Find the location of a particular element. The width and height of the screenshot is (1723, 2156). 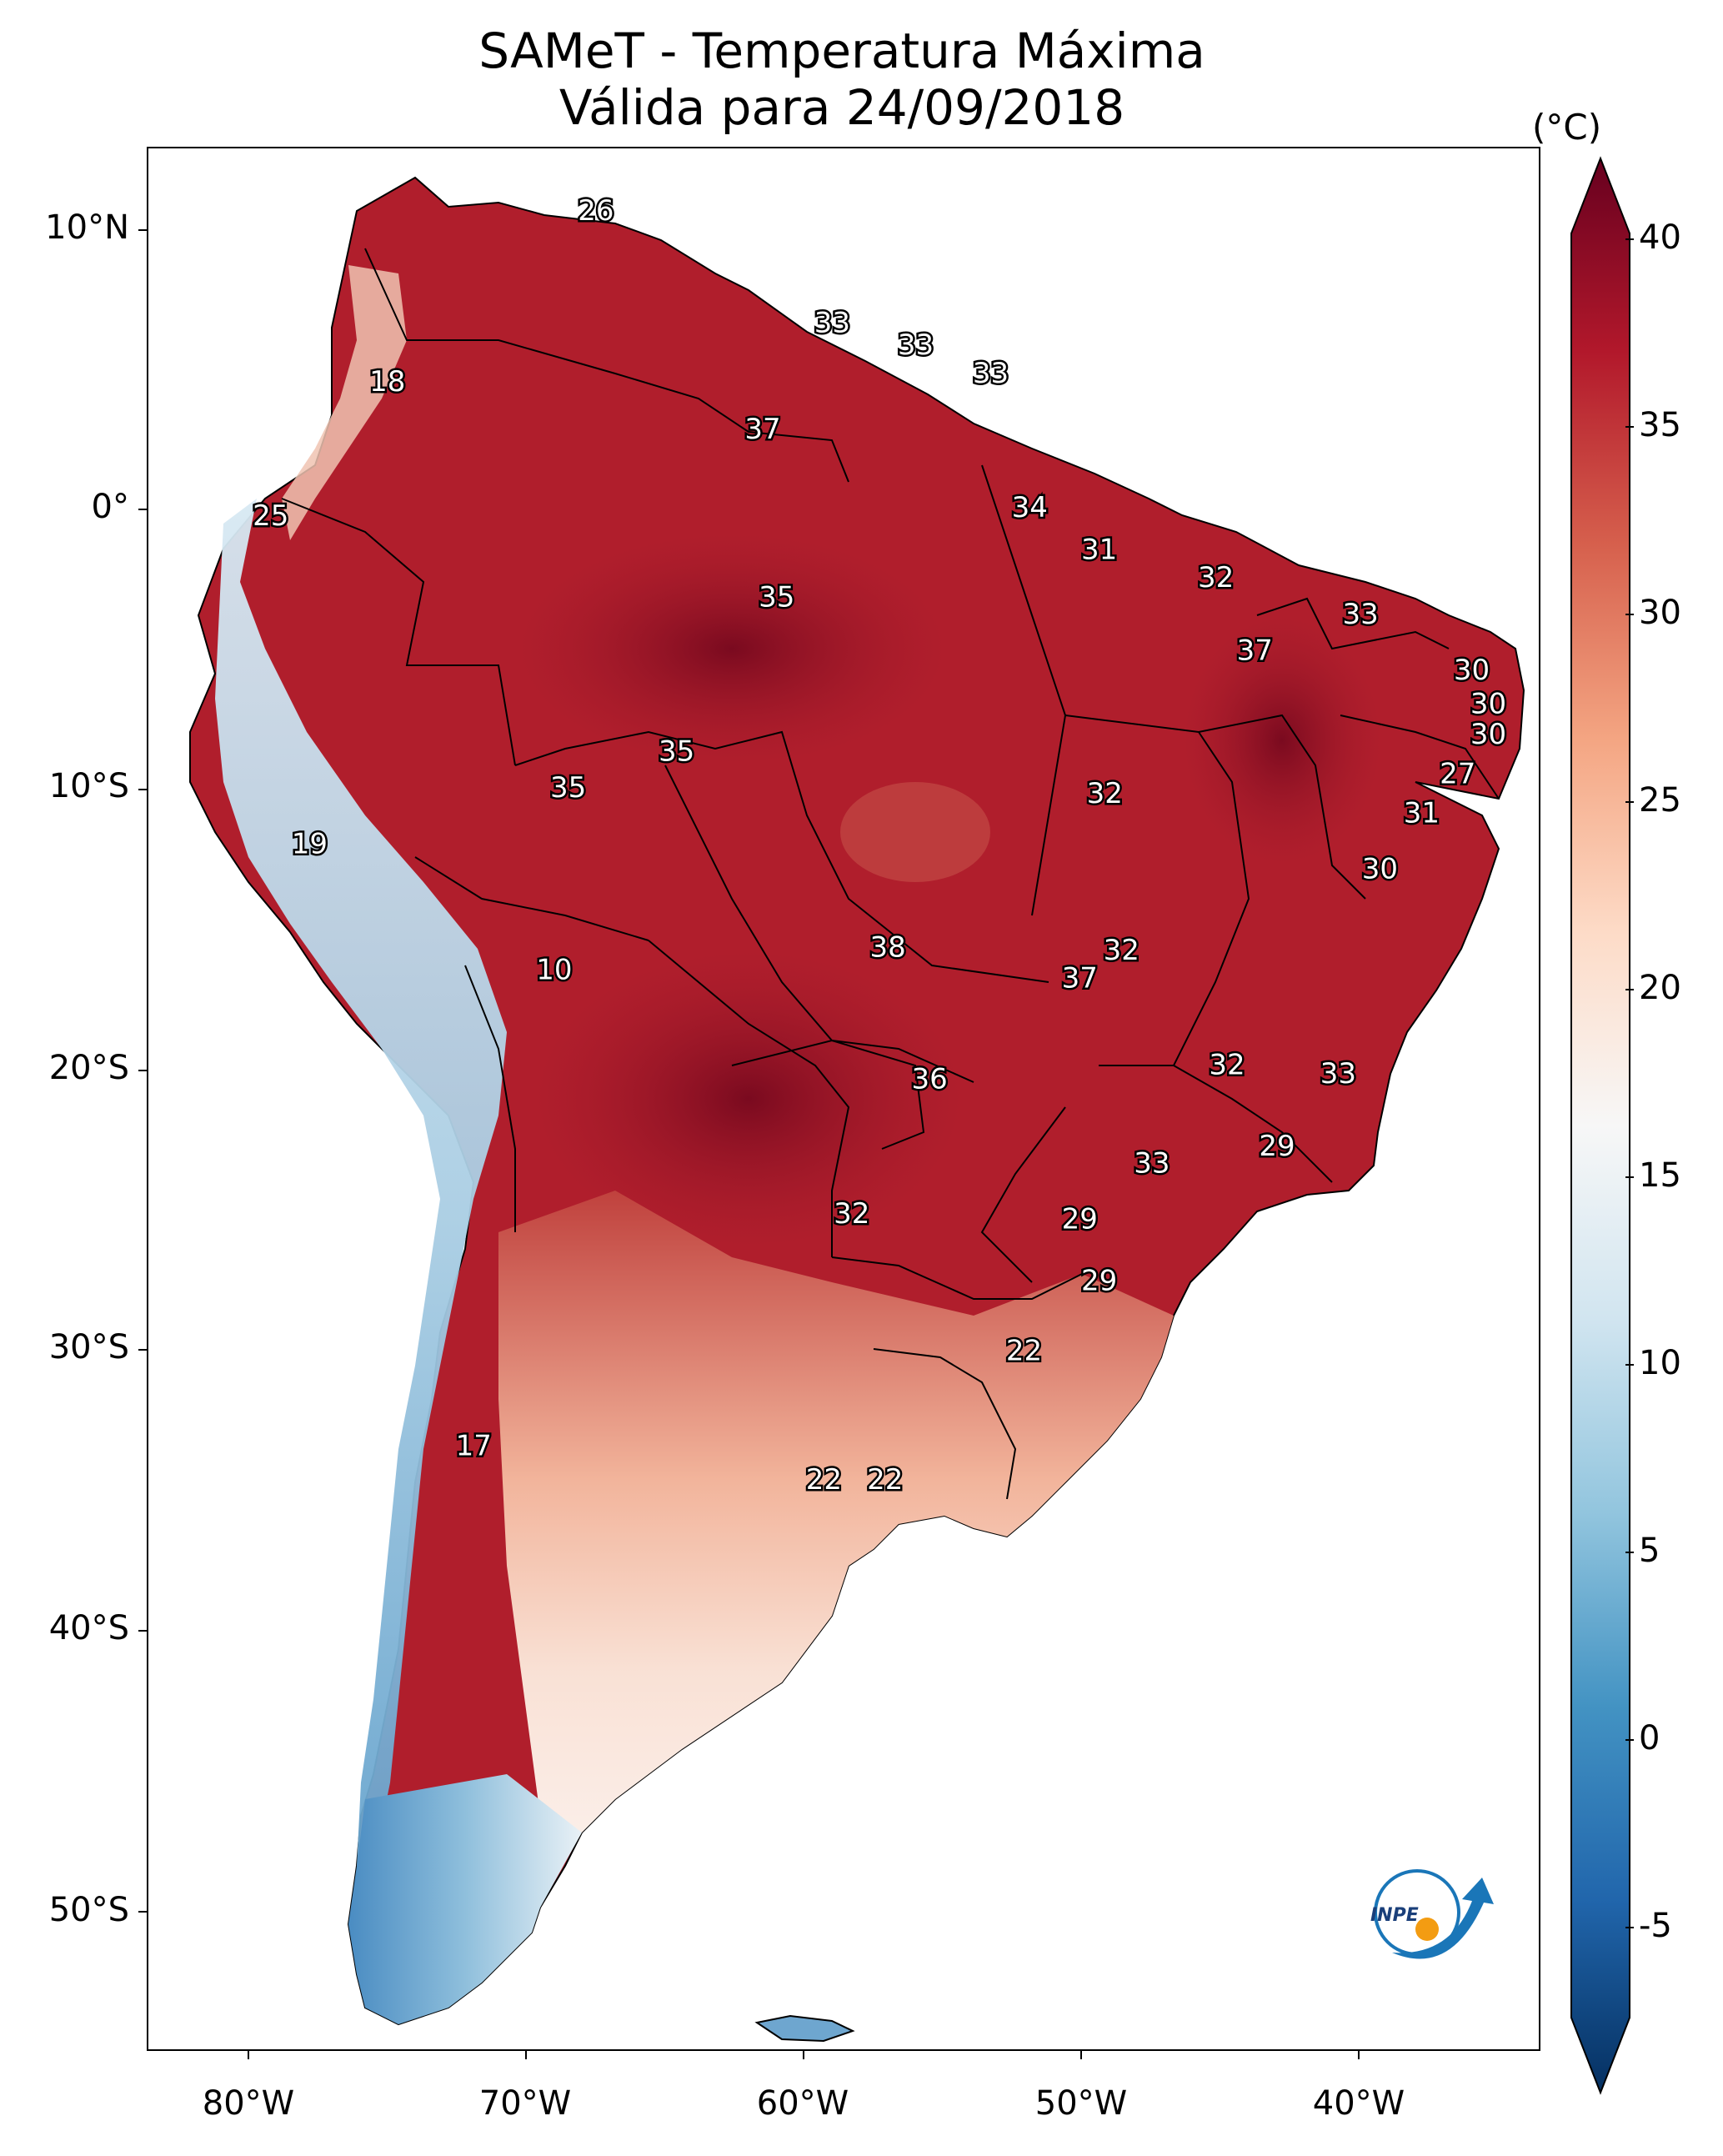

logo-text: INPE is located at coordinates (1394, 1915).